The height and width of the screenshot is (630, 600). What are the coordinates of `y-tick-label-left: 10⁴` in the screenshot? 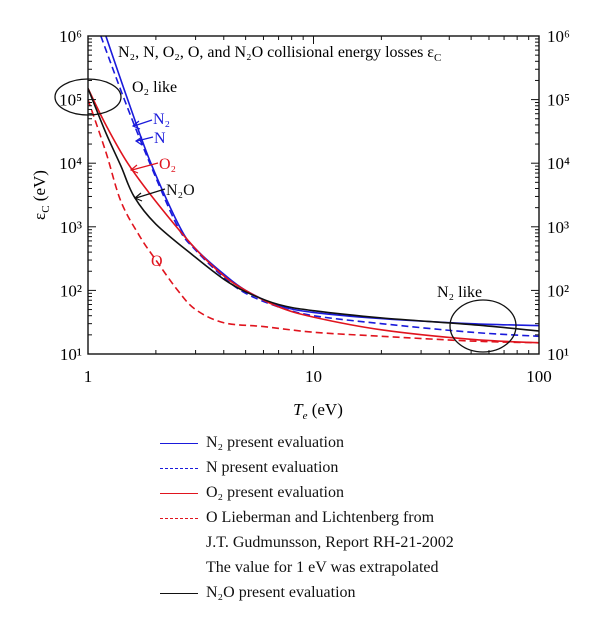 It's located at (70, 163).